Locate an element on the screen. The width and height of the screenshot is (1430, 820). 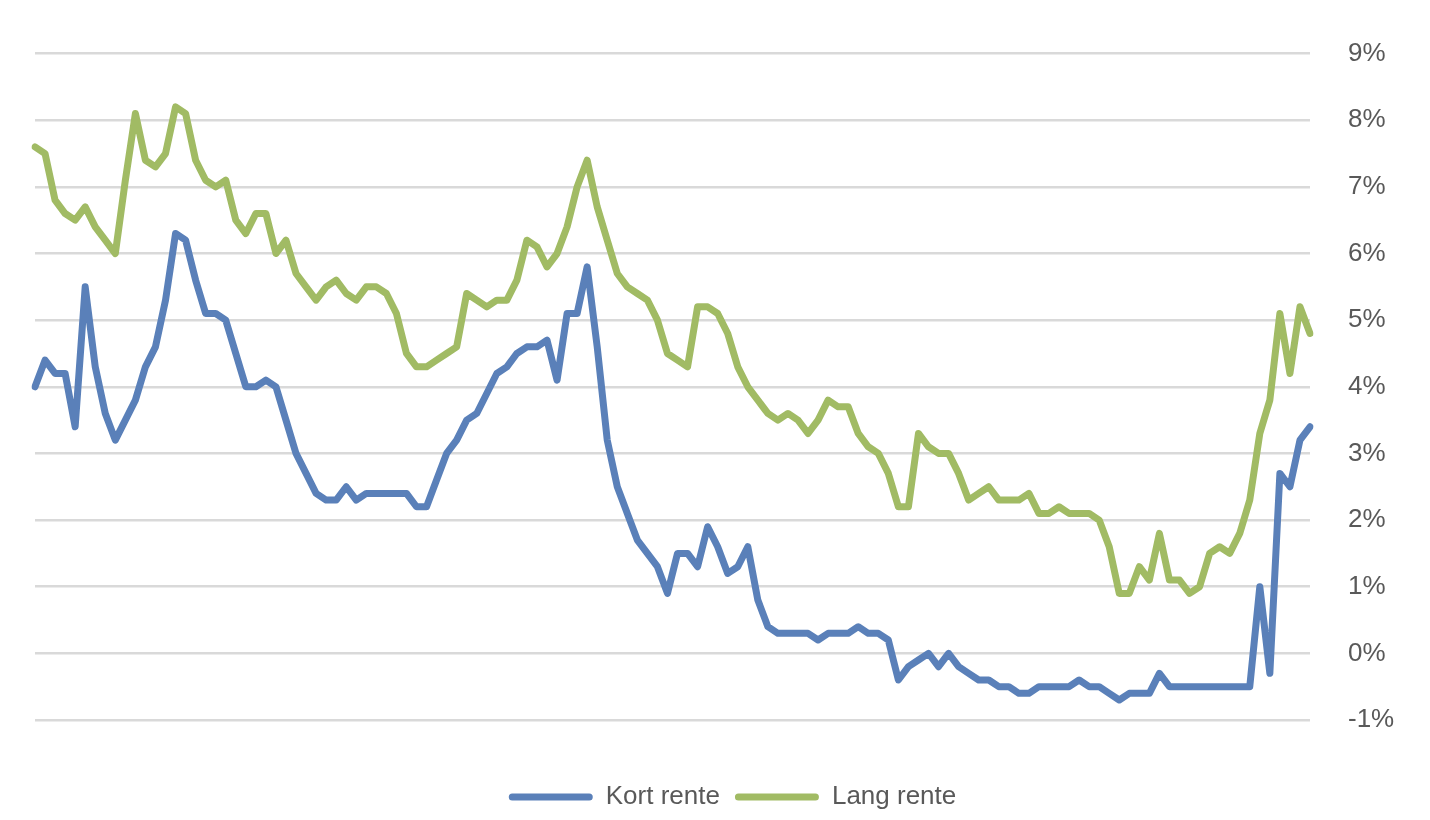
y-tick-label: 5% is located at coordinates (1367, 318).